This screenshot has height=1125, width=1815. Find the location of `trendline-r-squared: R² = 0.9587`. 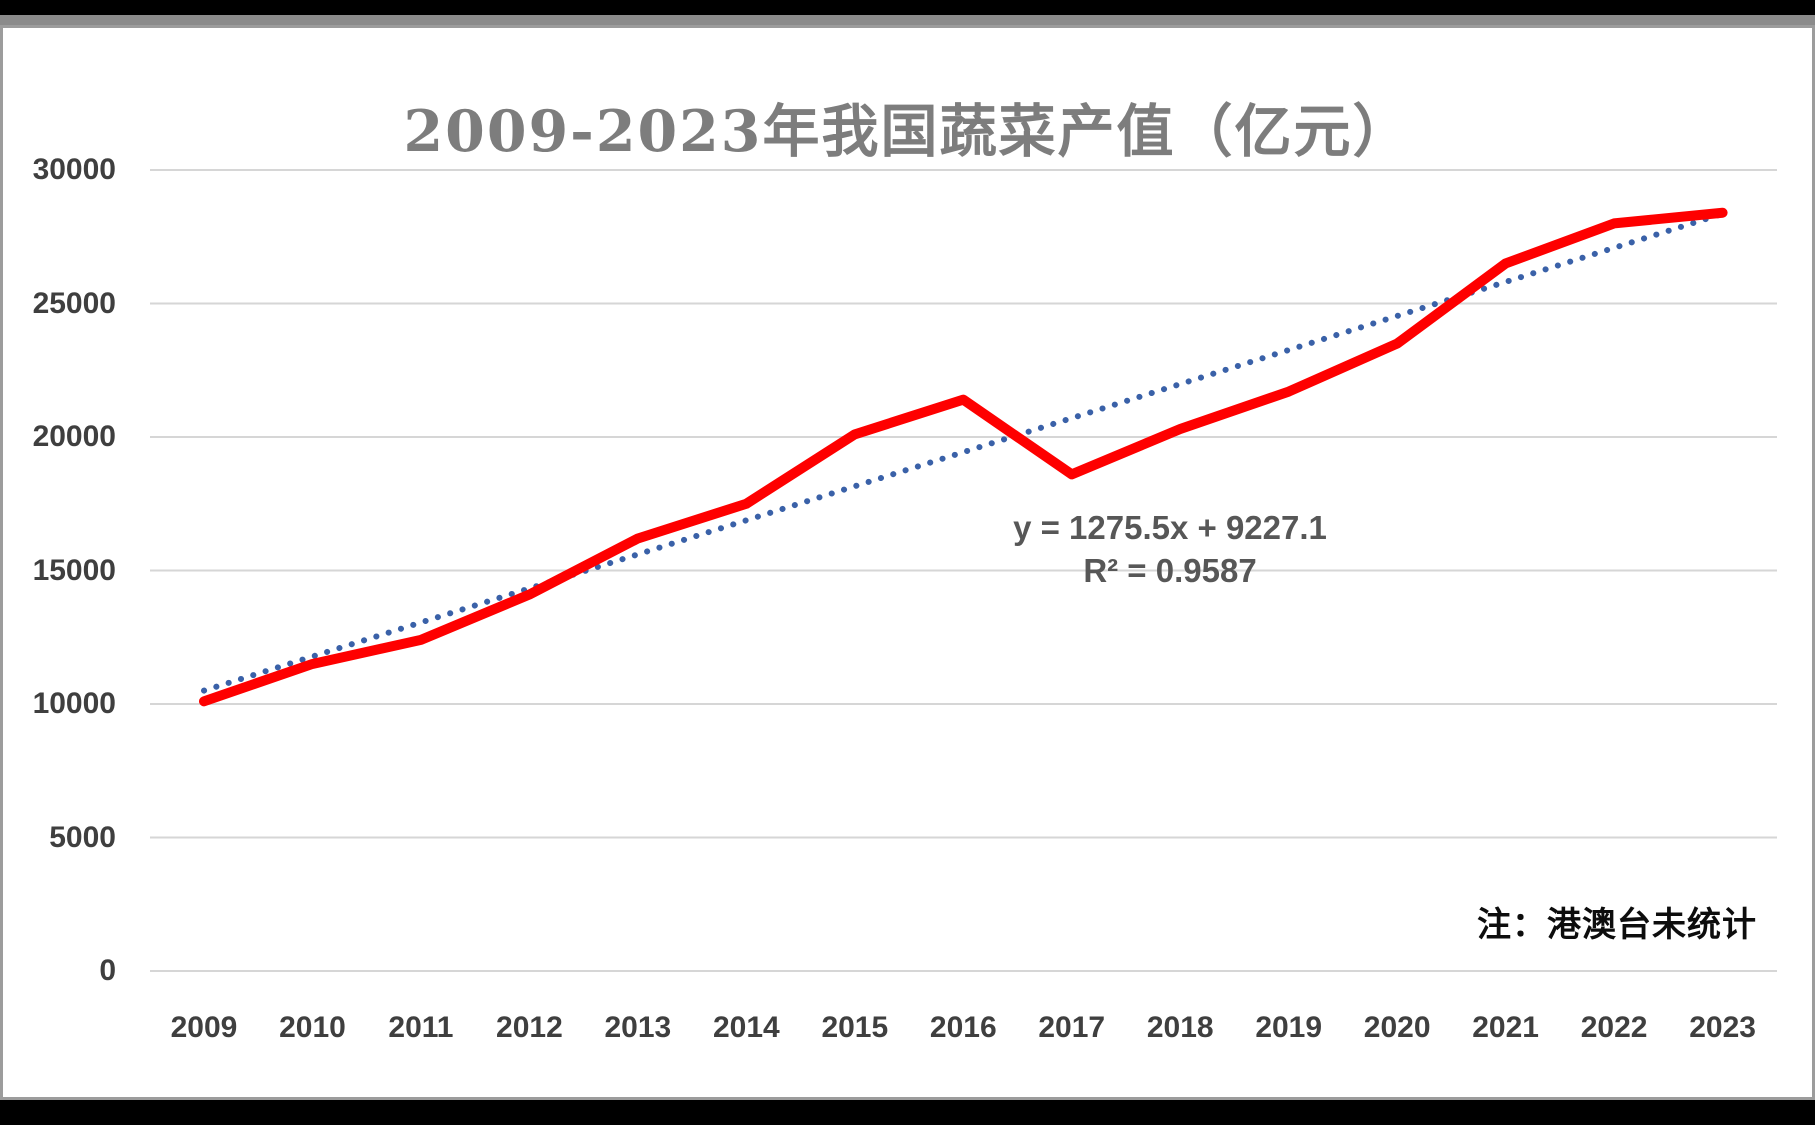

trendline-r-squared: R² = 0.9587 is located at coordinates (1170, 570).